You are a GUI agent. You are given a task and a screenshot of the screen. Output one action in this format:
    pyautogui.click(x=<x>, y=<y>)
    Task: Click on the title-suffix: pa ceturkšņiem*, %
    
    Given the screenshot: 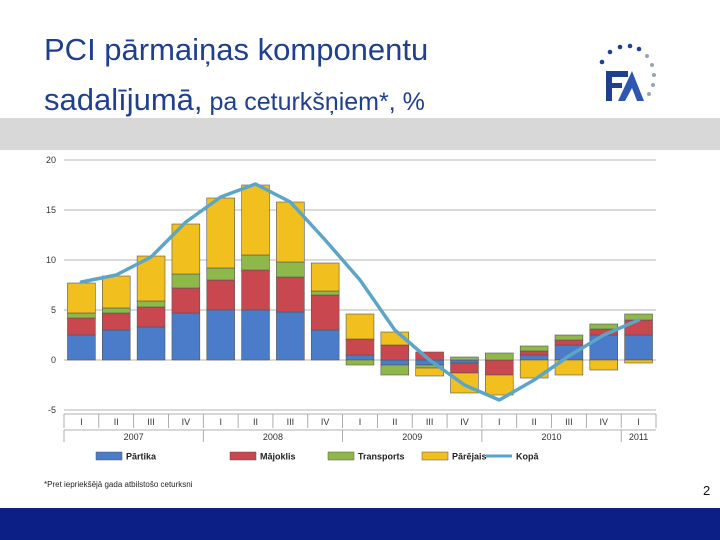 What is the action you would take?
    pyautogui.click(x=313, y=102)
    